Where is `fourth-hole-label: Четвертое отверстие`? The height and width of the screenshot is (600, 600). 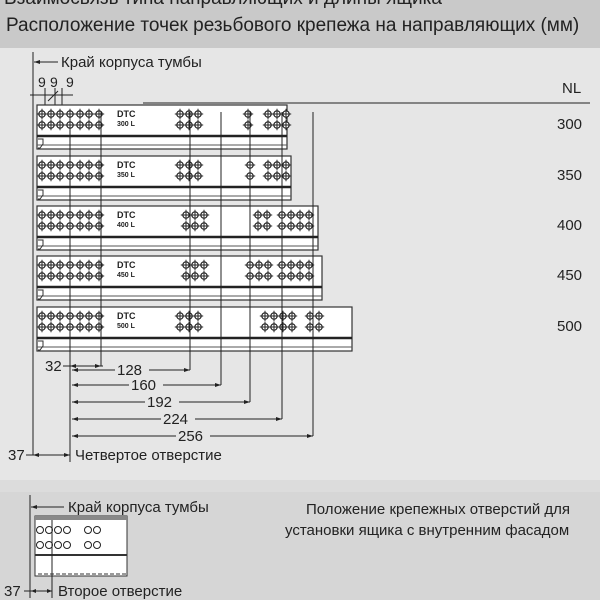
fourth-hole-label: Четвертое отверстие is located at coordinates (148, 455).